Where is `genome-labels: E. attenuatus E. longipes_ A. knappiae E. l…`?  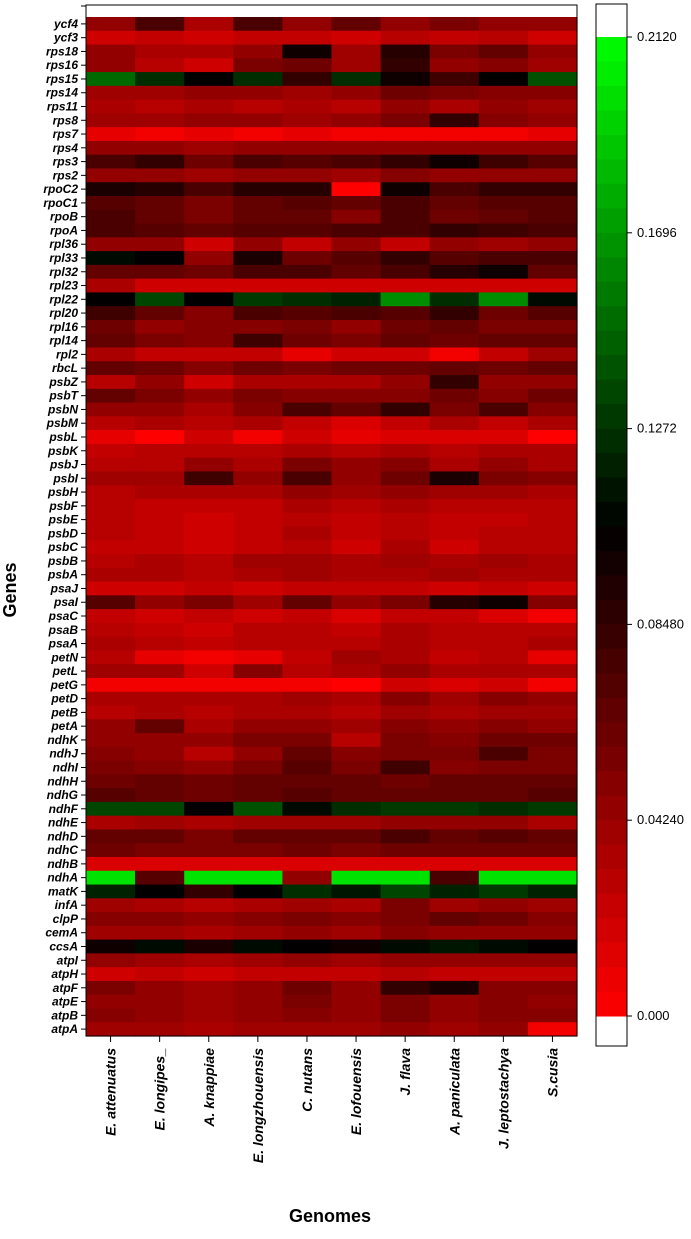
genome-labels: E. attenuatus E. longipes_ A. knappiae E. l… is located at coordinates (331, 1099).